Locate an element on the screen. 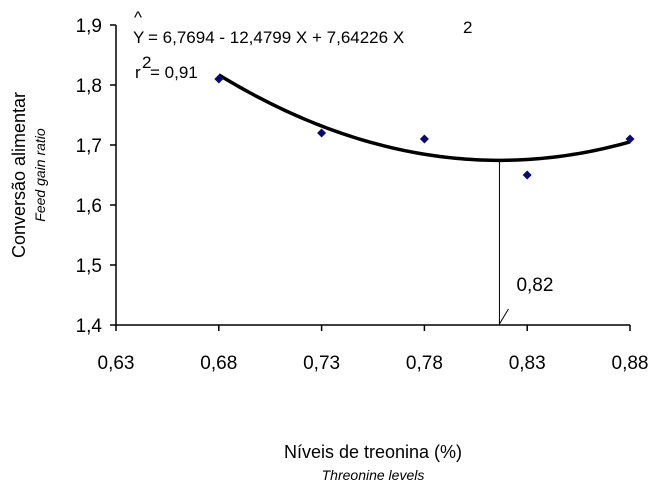 This screenshot has height=485, width=652. x-tick-label: 0,68 is located at coordinates (218, 363).